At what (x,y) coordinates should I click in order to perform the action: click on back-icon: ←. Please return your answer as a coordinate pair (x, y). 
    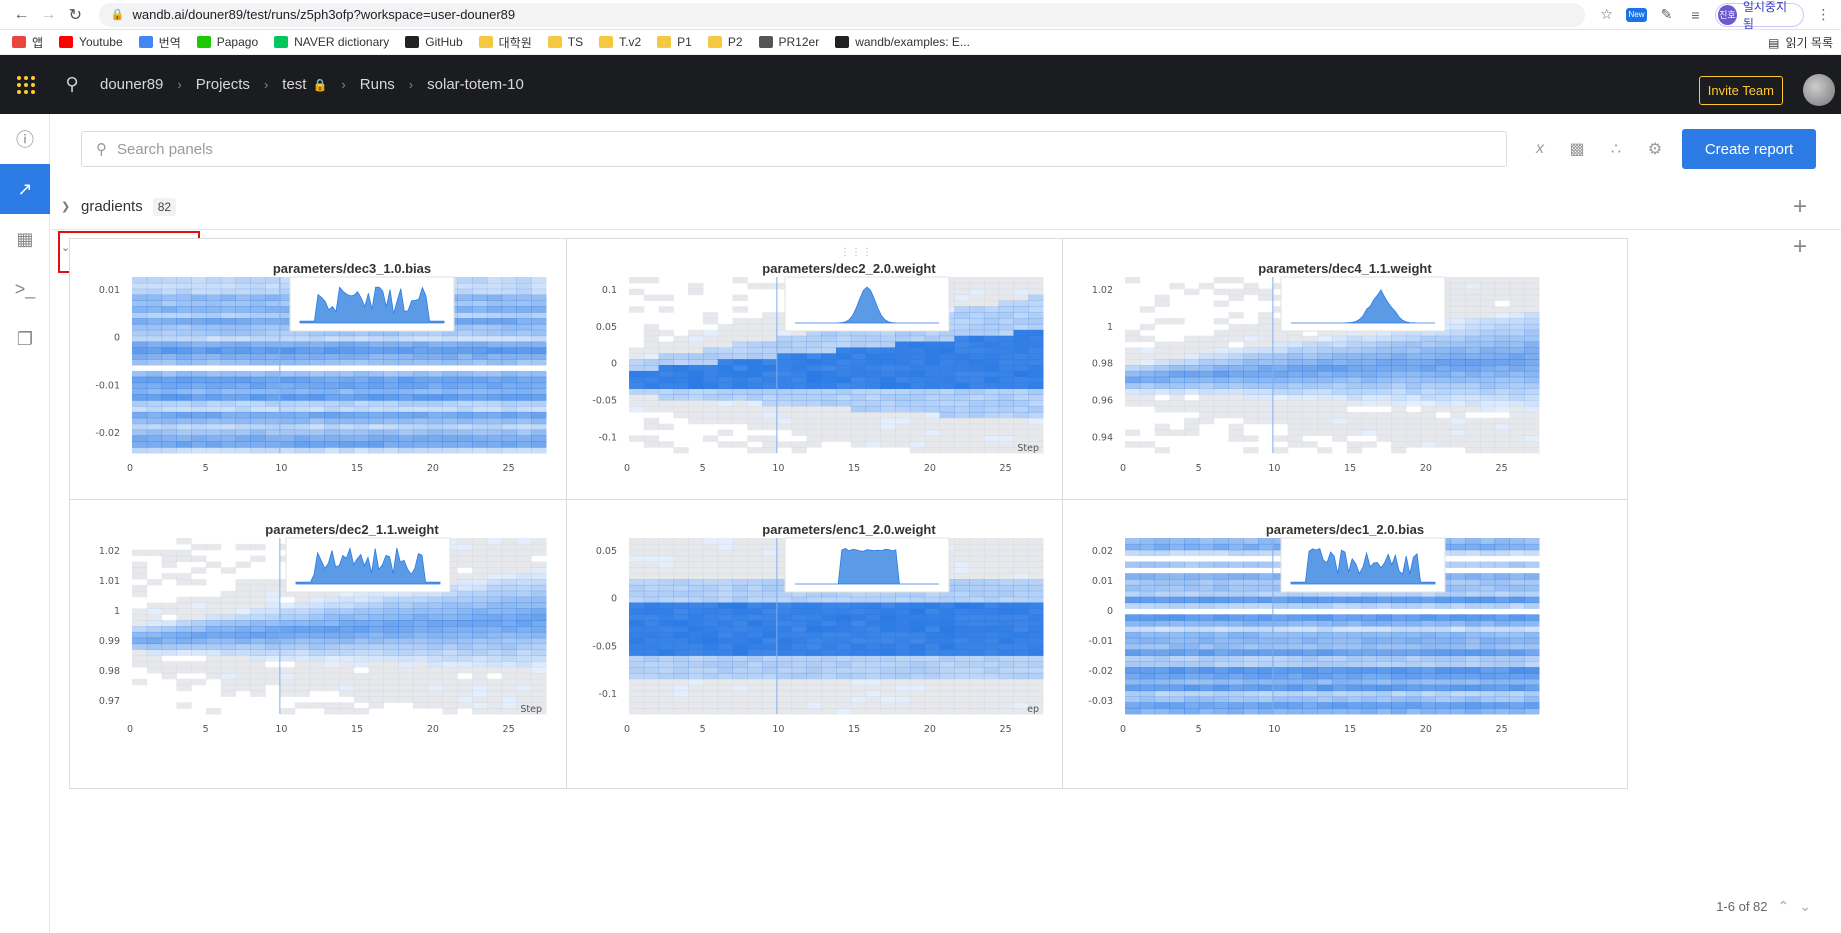
    Looking at the image, I should click on (21, 14).